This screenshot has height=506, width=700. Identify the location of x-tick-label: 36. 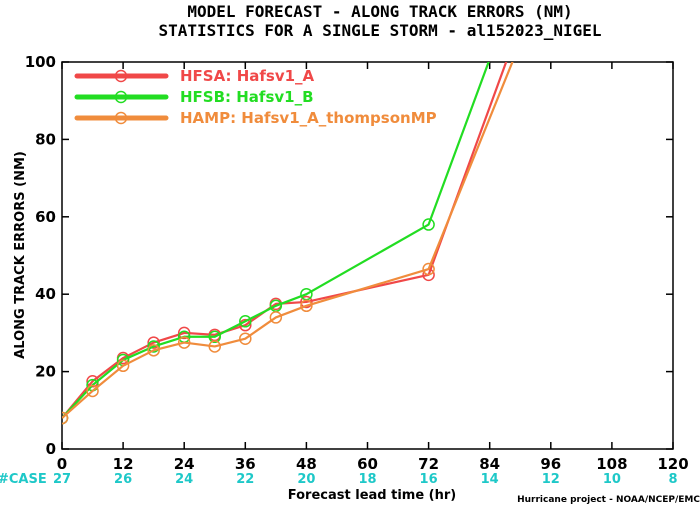
(245, 464).